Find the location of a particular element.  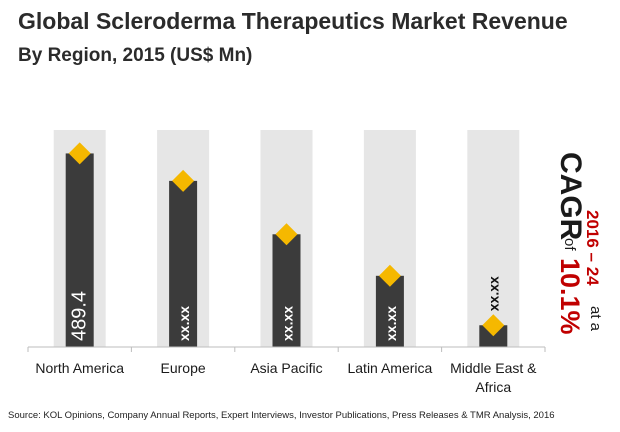

column-background is located at coordinates (493, 238).